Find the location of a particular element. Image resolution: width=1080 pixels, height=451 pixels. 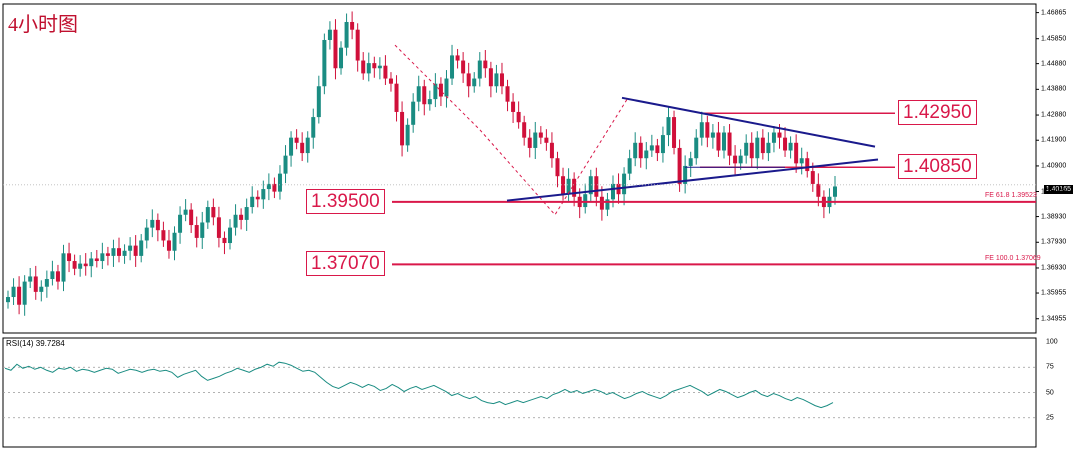

lower-trendline is located at coordinates (692, 180).